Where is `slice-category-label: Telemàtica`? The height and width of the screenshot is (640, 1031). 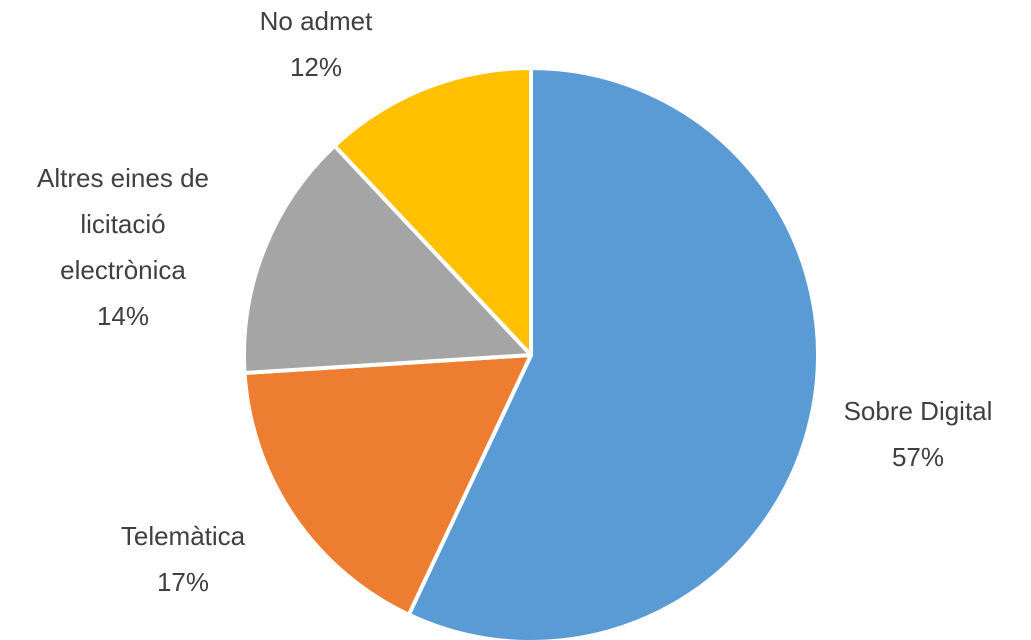 slice-category-label: Telemàtica is located at coordinates (183, 536).